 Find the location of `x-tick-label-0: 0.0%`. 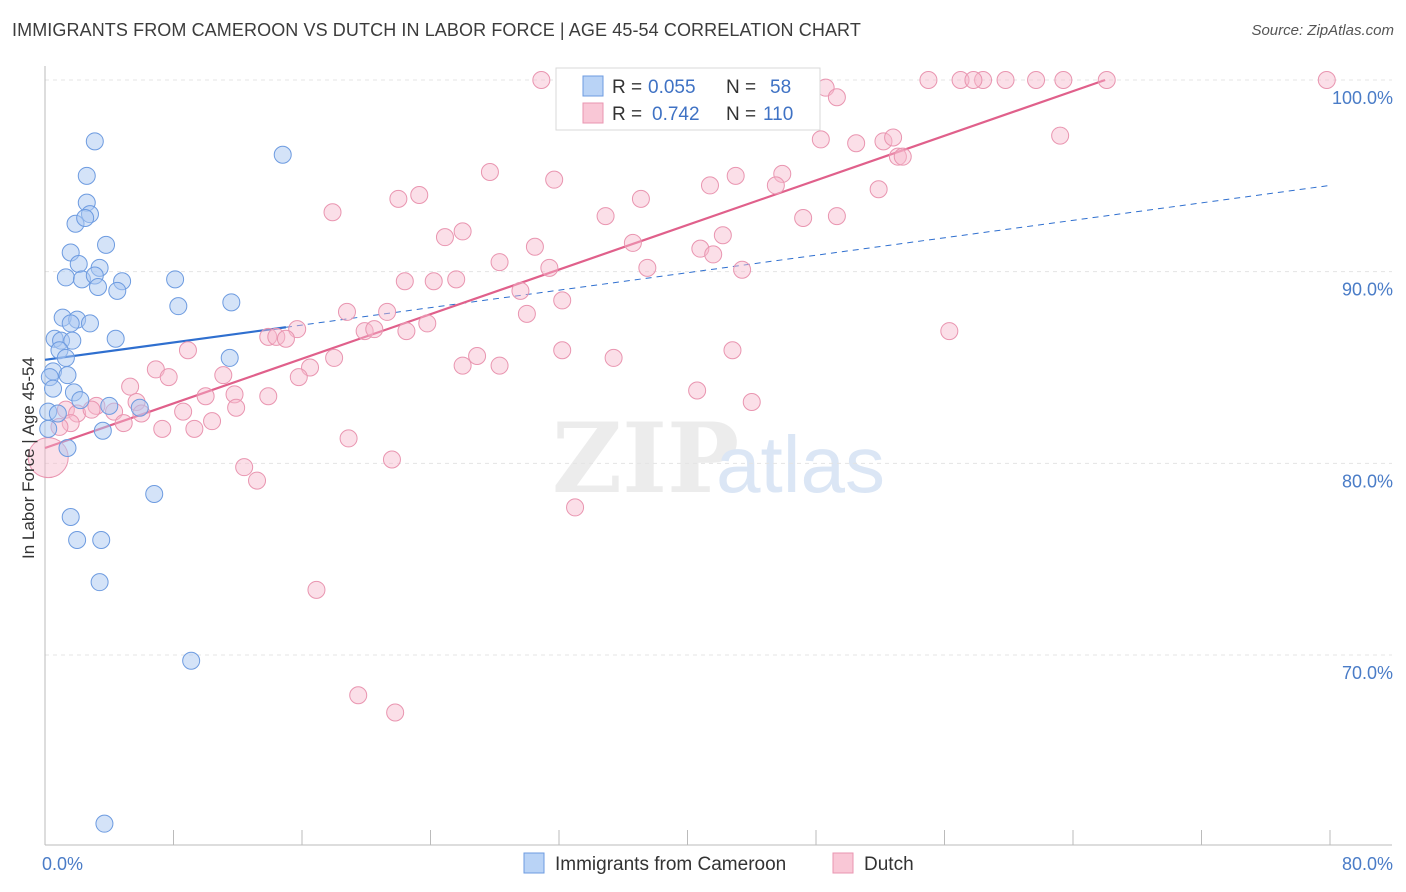

x-tick-label-0: 0.0% is located at coordinates (62, 864).